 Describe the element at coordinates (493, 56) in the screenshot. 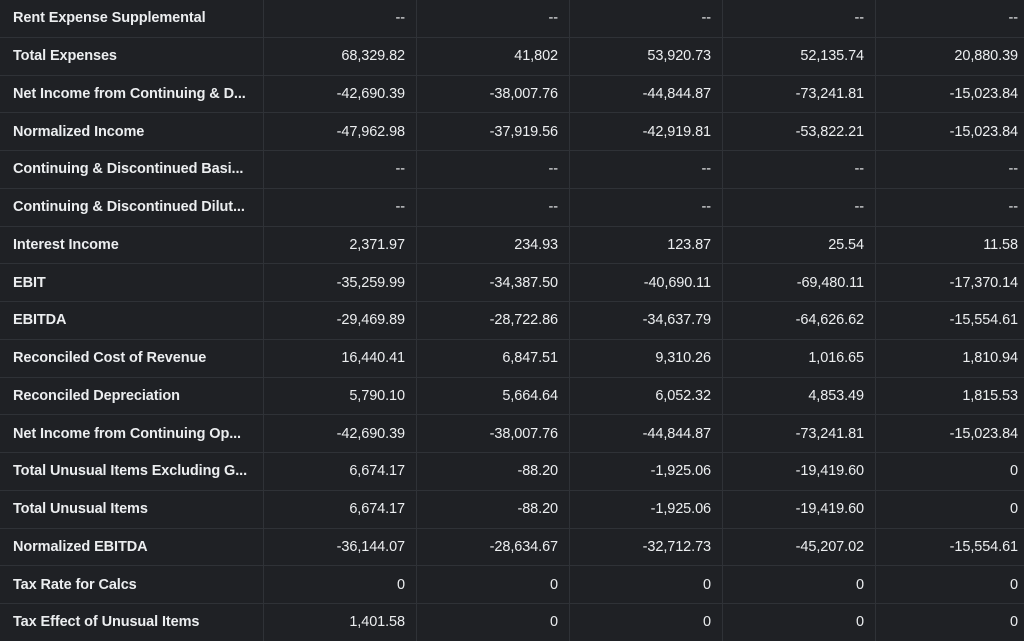

I see `value-cell: 41,802` at that location.